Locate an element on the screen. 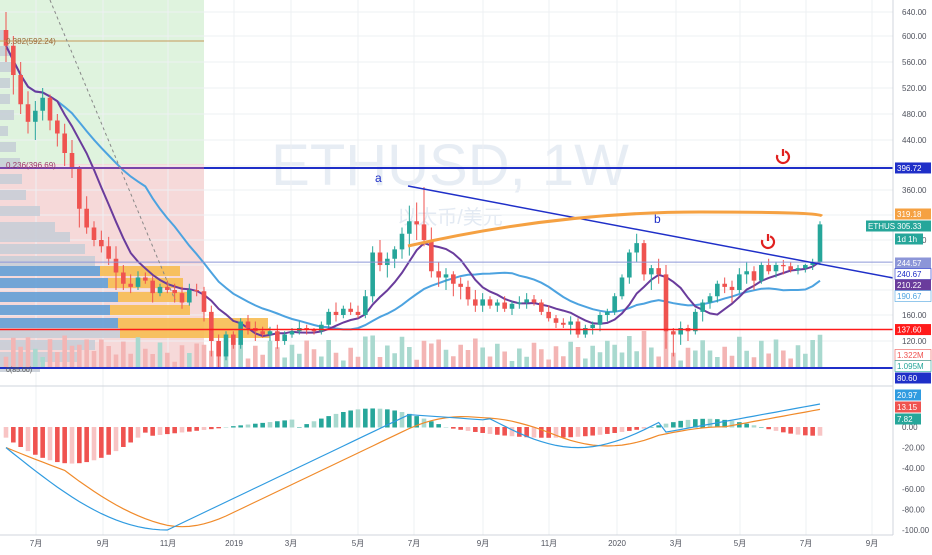 The image size is (932, 555). badge-text: 210.22 is located at coordinates (909, 285).